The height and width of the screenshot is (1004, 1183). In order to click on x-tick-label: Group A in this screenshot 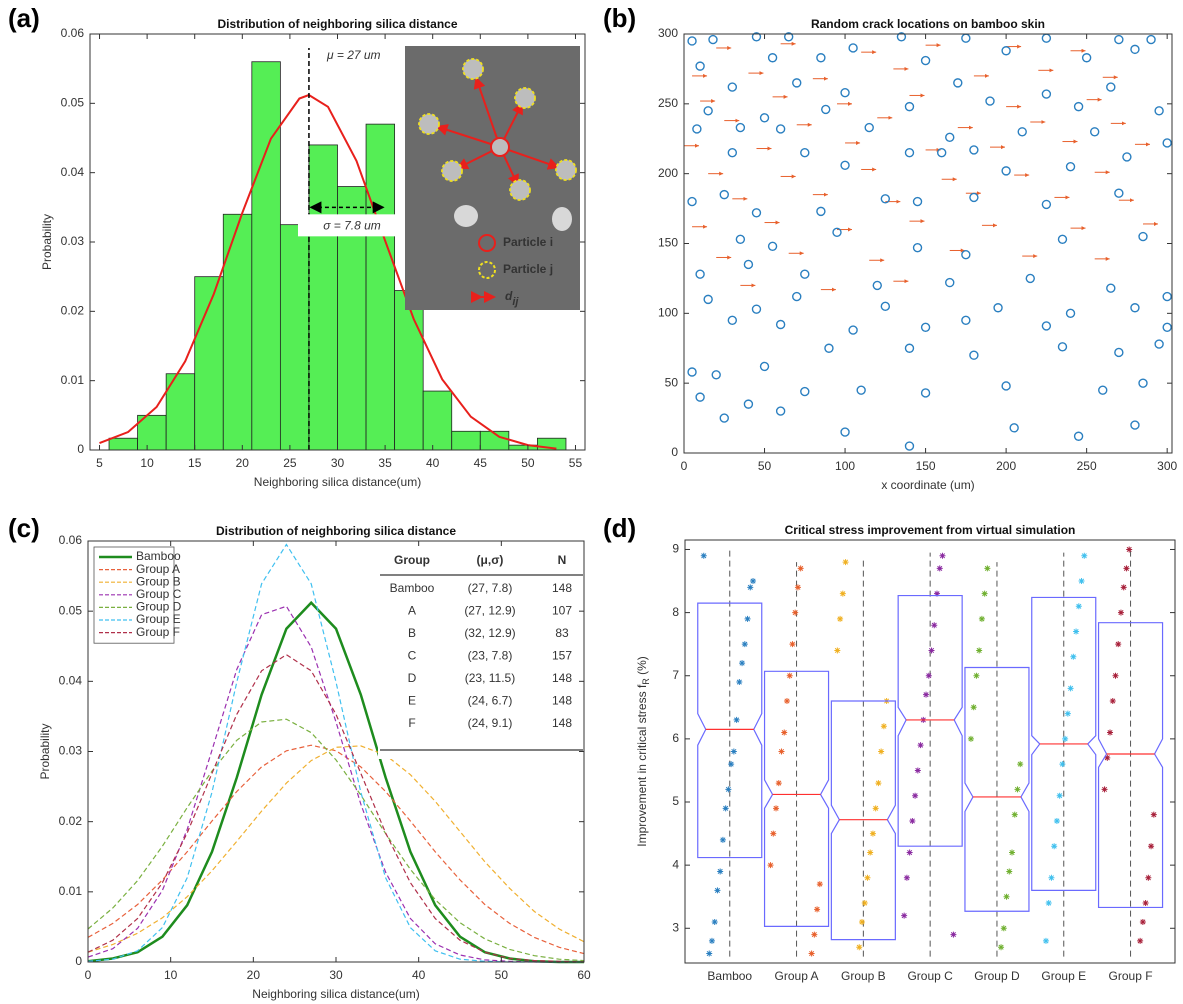, I will do `click(797, 976)`.